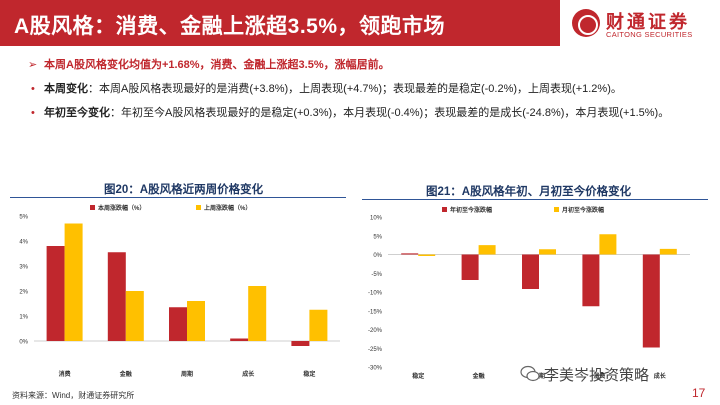  What do you see at coordinates (375, 350) in the screenshot?
I see `chart21-ytick-label: -25%` at bounding box center [375, 350].